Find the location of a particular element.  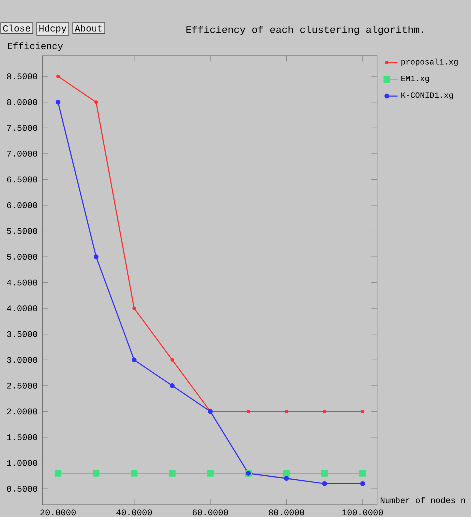

x-tick-label: 100.0000 is located at coordinates (363, 513).